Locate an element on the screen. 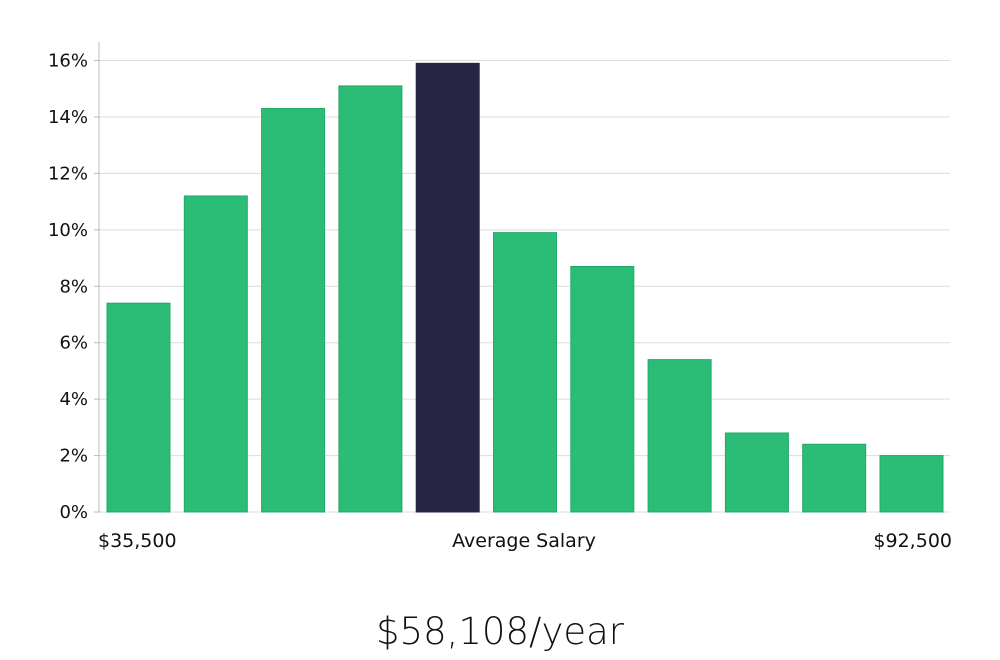 Image resolution: width=1000 pixels, height=660 pixels. y-tick-label: 4% is located at coordinates (73, 399).